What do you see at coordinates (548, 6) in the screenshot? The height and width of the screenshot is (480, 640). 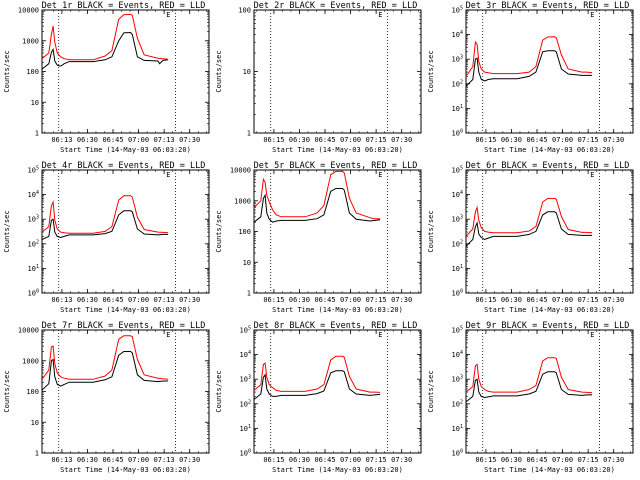 I see `panel-title: Det 3r BLACK = Events, RED = LLD` at bounding box center [548, 6].